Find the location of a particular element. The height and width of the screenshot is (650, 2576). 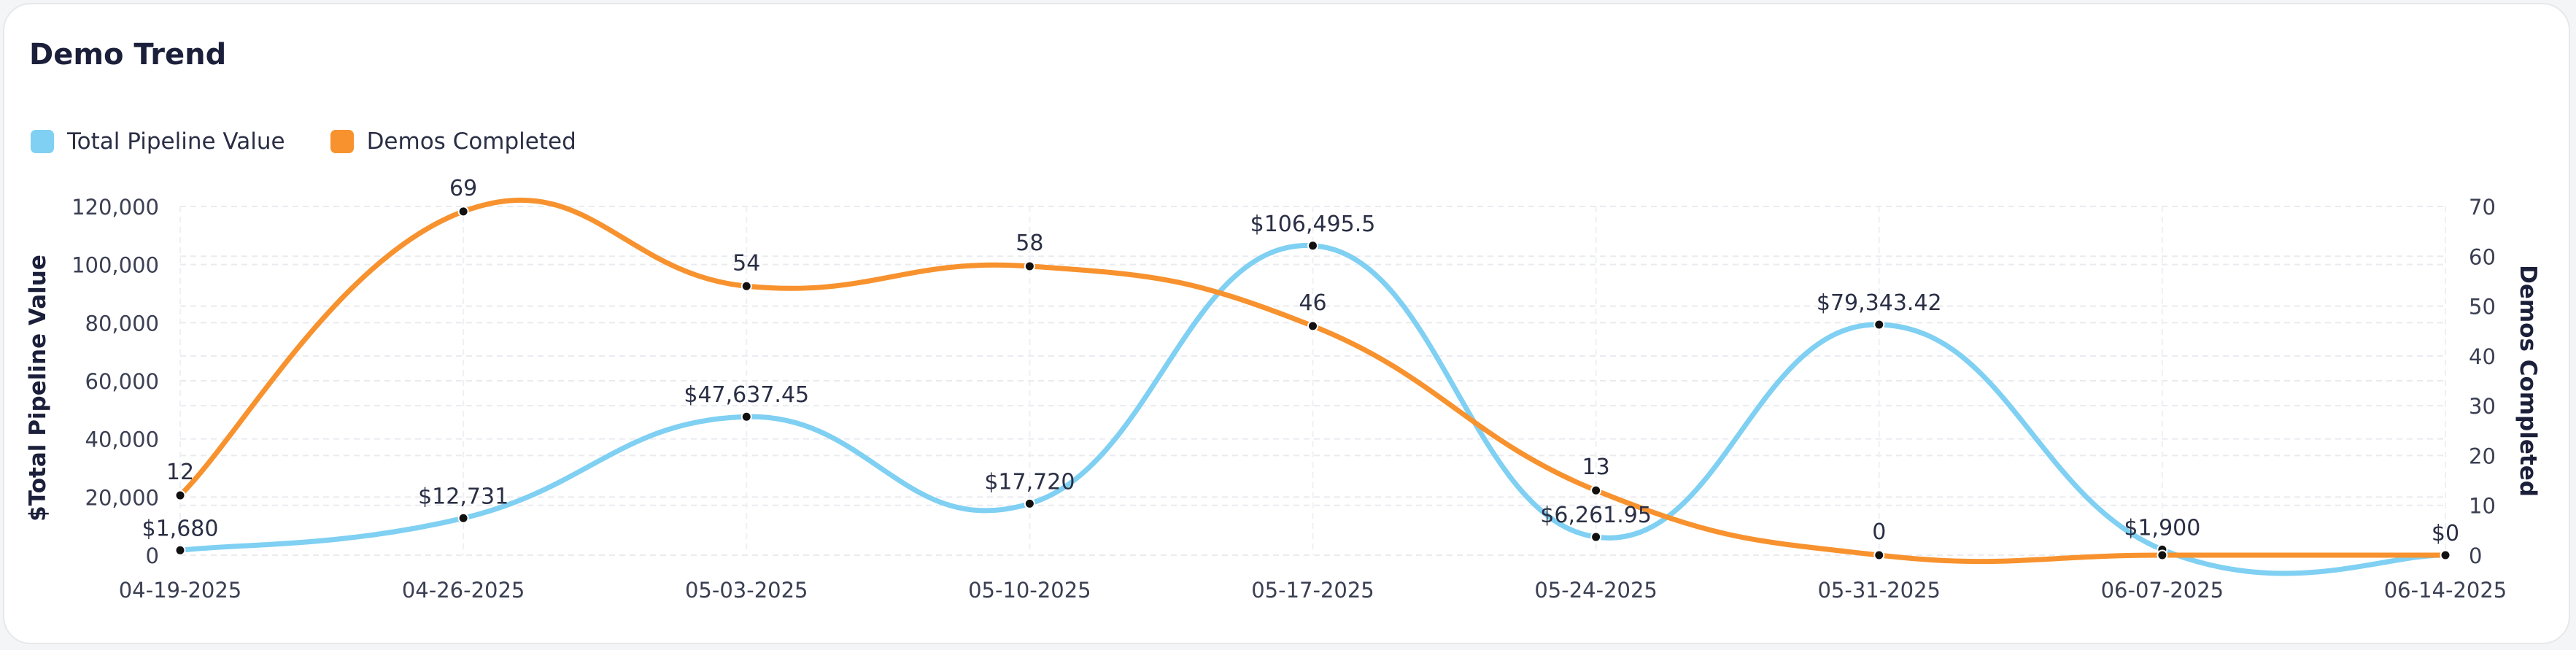

x-tick-label: 06-14-2025 is located at coordinates (2445, 590).